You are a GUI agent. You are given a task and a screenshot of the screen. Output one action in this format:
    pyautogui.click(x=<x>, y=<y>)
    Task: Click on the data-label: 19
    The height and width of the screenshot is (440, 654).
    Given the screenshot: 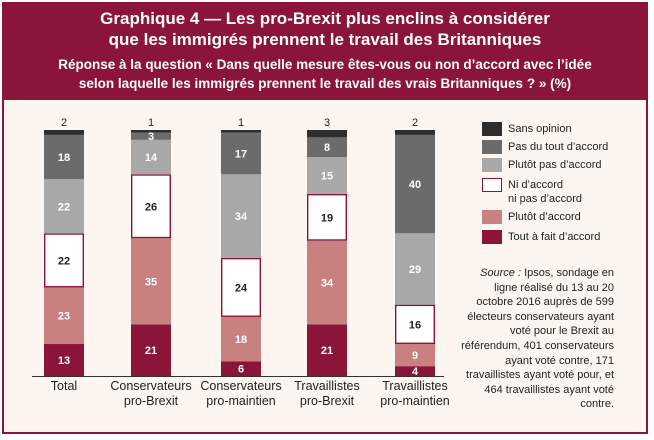 What is the action you would take?
    pyautogui.click(x=327, y=218)
    